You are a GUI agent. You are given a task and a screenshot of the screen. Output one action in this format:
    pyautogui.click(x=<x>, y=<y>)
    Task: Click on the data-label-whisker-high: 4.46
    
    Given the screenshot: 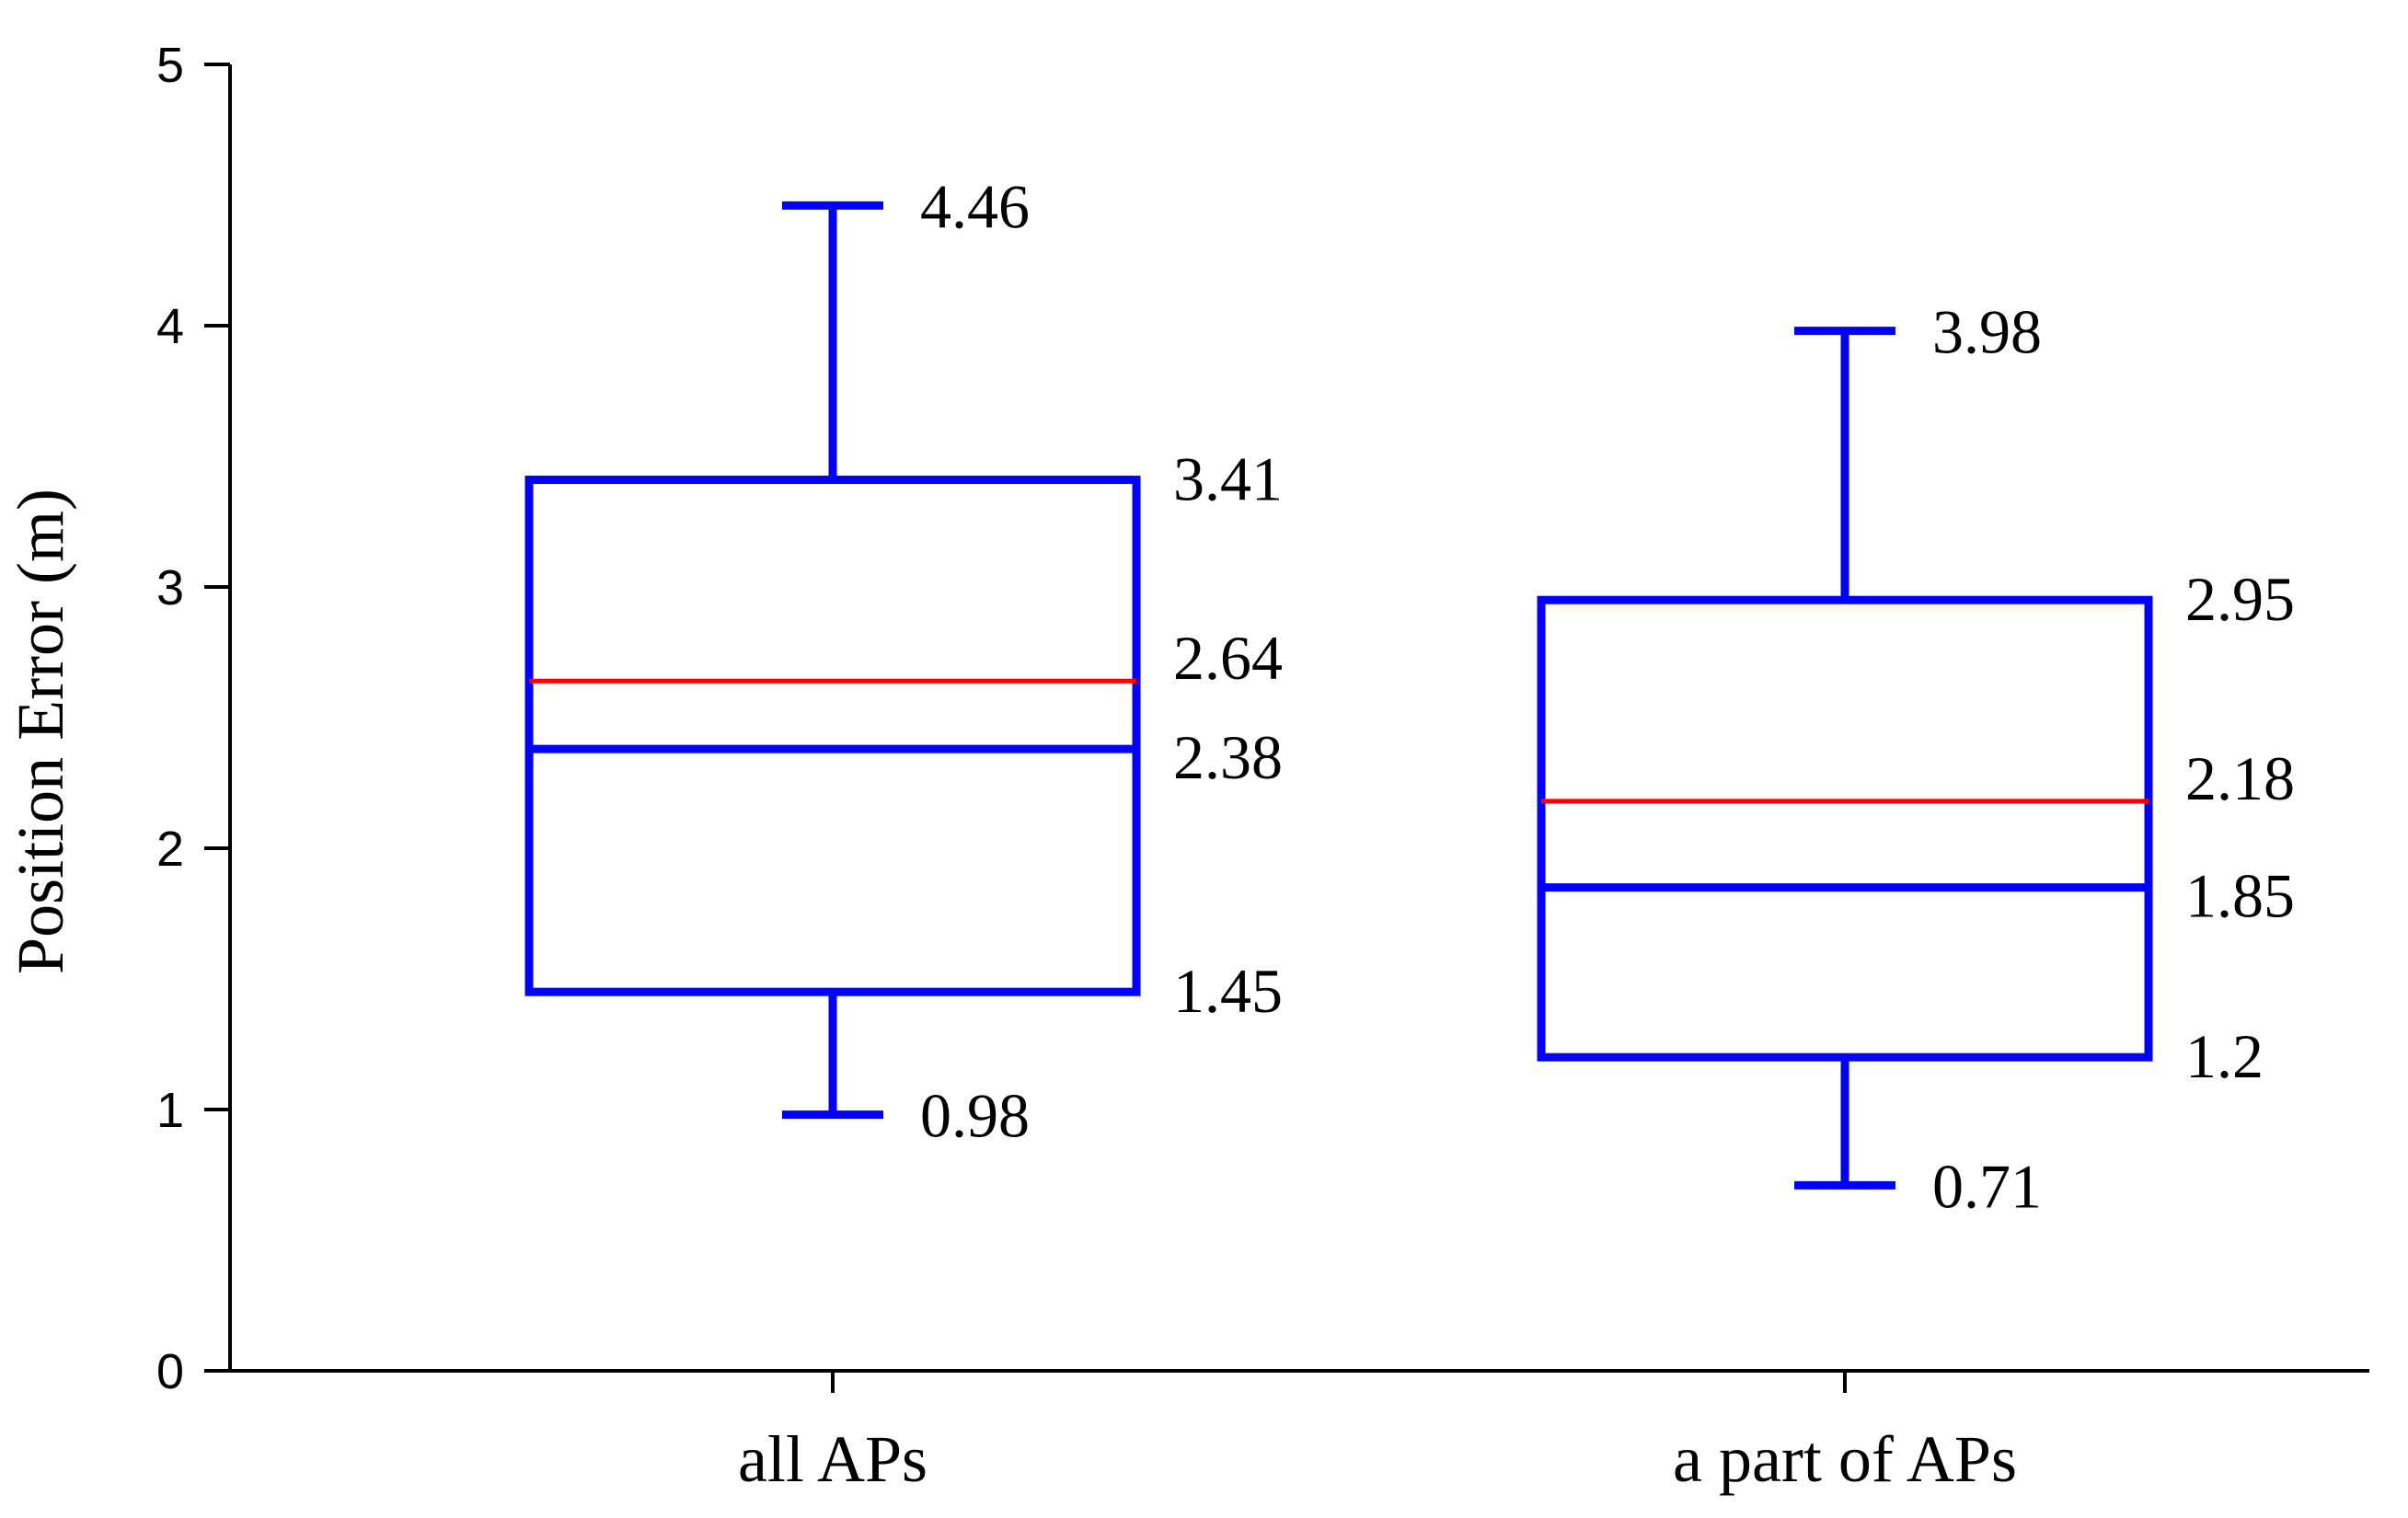 What is the action you would take?
    pyautogui.click(x=975, y=206)
    